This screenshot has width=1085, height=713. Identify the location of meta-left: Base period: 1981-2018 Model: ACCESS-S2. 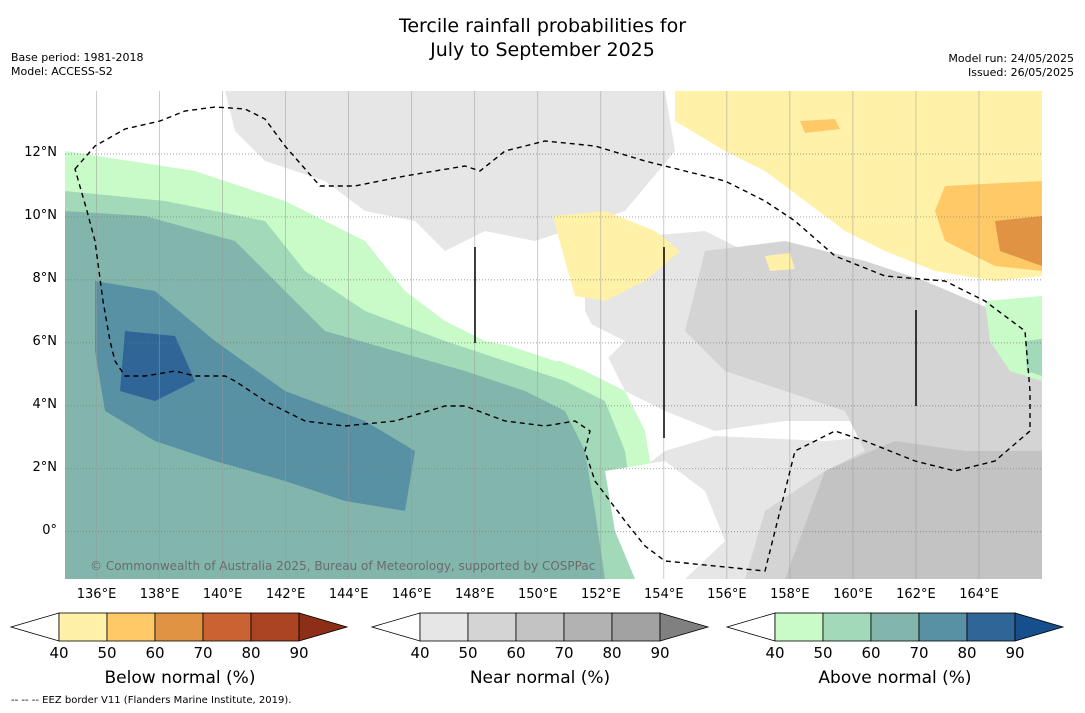
(77, 65).